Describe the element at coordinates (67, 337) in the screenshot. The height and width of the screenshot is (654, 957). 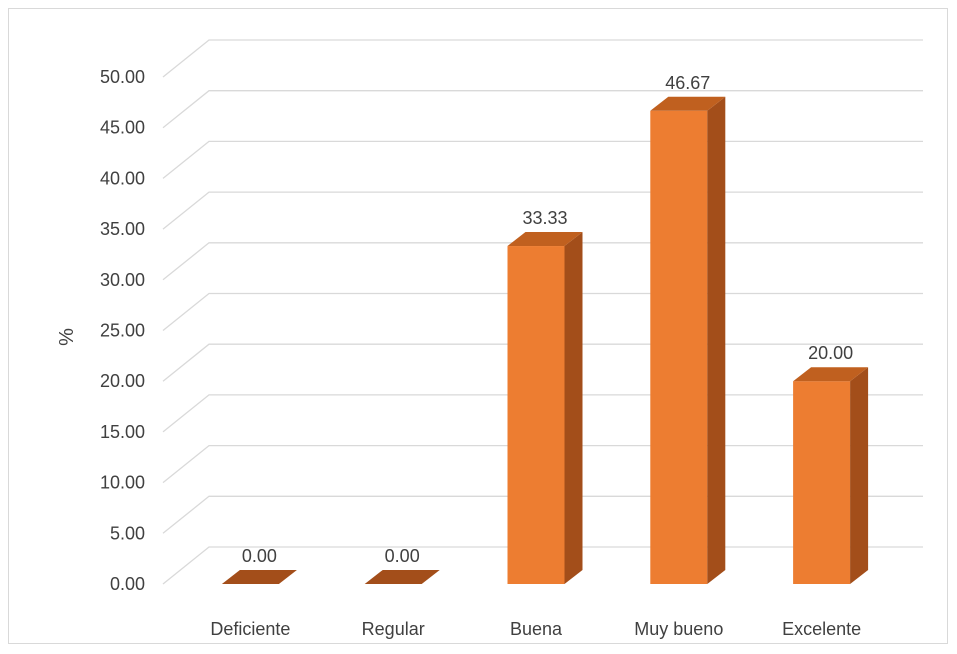
I see `y-axis-title: %` at that location.